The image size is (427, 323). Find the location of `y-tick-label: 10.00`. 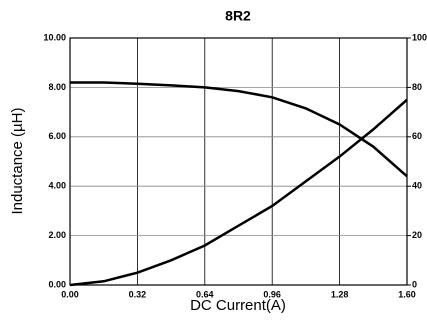

y-tick-label: 10.00 is located at coordinates (54, 37).